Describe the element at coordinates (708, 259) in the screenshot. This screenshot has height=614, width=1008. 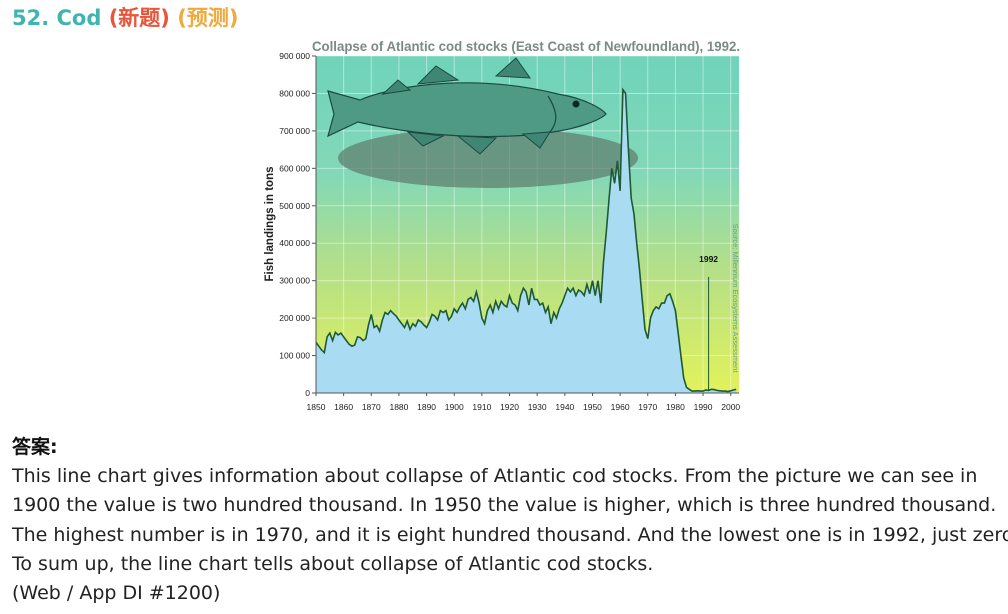
I see `annotation-label: 1992` at that location.